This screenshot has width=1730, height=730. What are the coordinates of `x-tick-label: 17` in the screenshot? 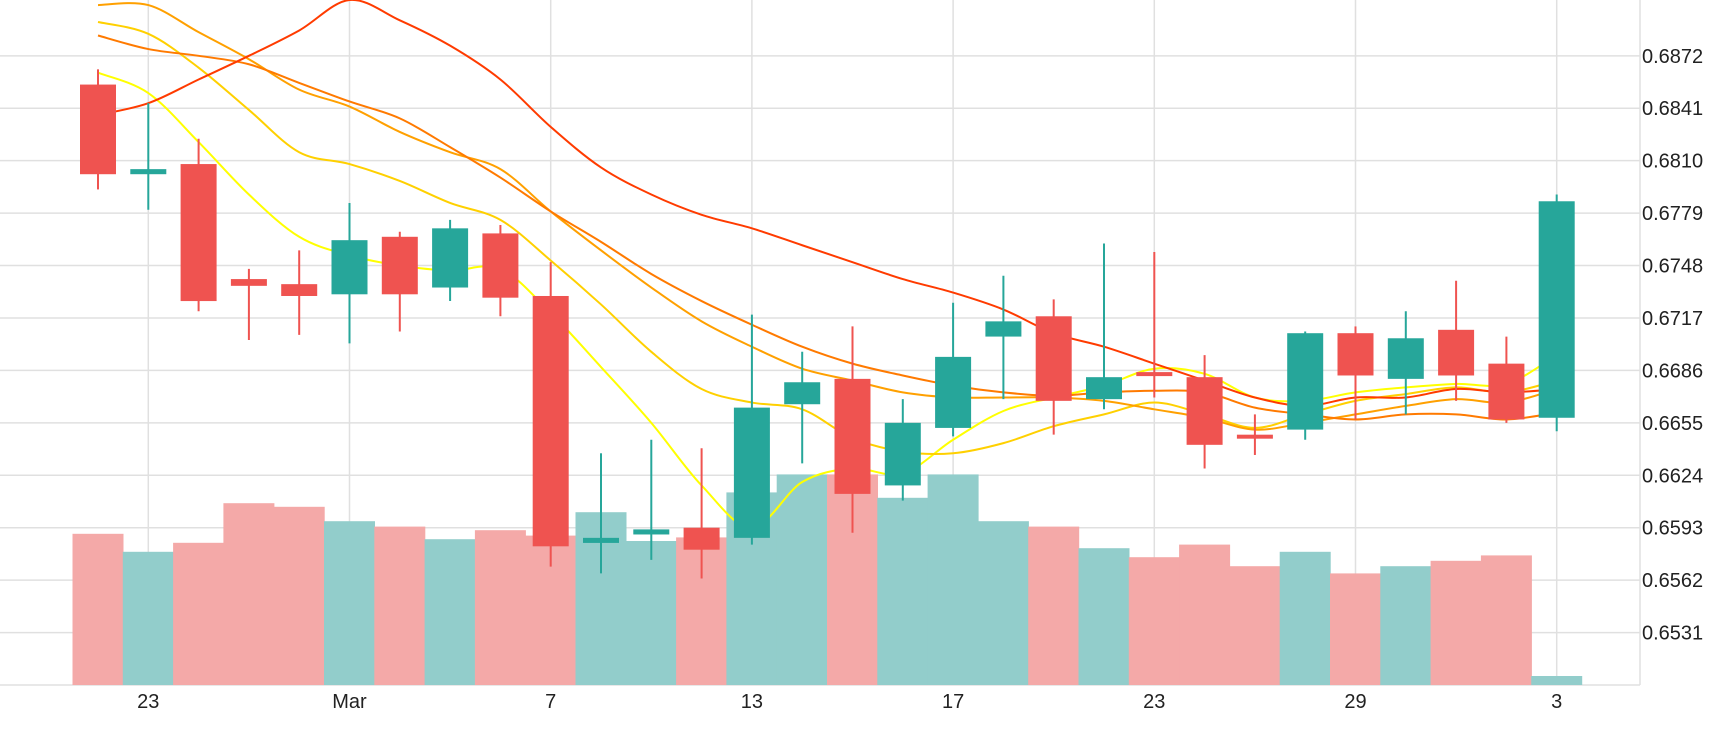 It's located at (953, 702).